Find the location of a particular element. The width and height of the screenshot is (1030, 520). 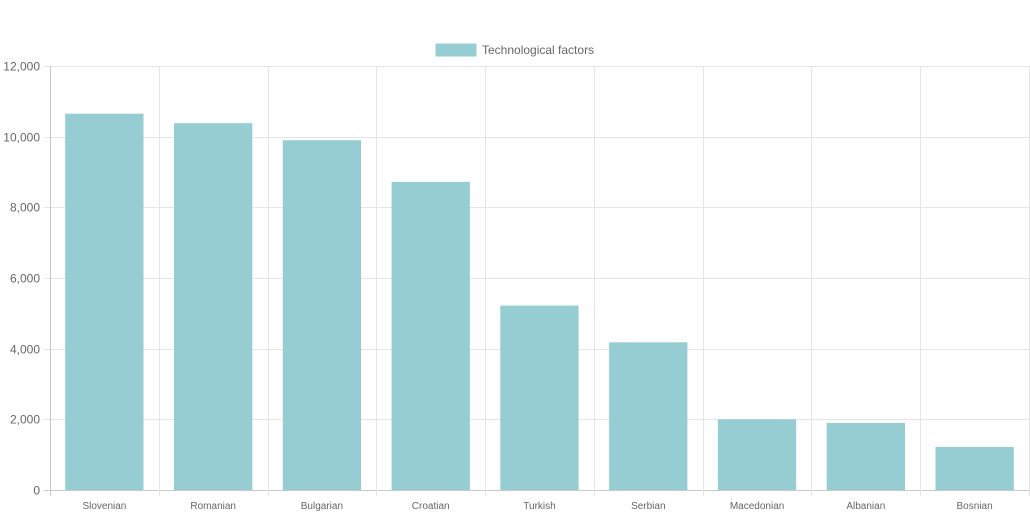

x-tick-label: Albanian is located at coordinates (865, 506).